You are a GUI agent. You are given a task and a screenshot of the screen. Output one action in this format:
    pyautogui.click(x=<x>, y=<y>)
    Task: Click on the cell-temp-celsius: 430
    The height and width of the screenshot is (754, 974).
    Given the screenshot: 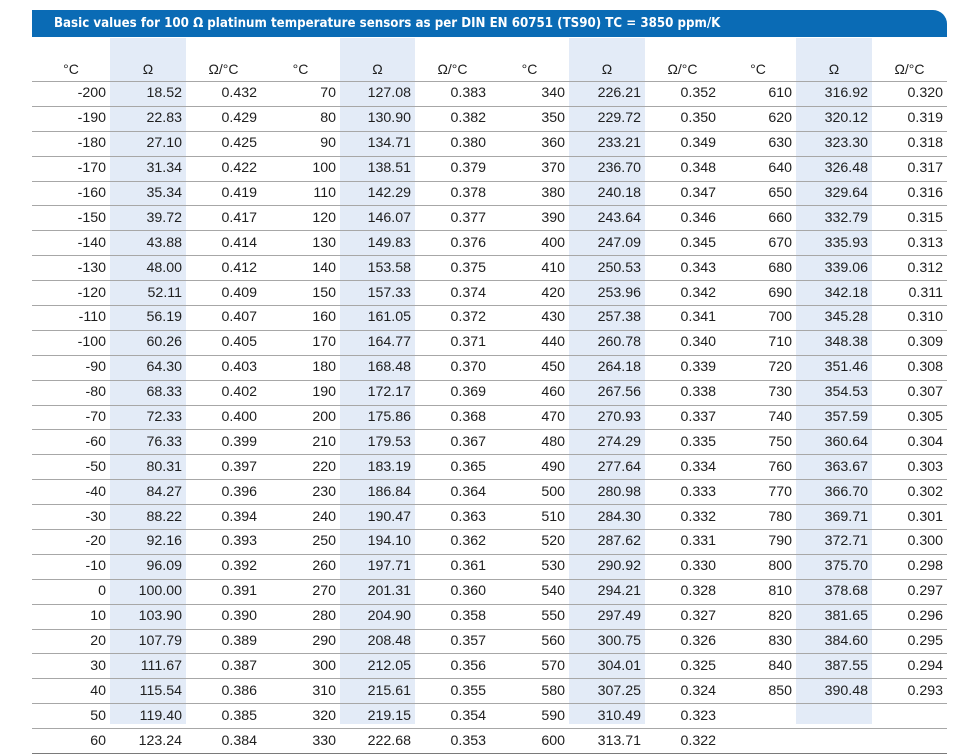 What is the action you would take?
    pyautogui.click(x=529, y=318)
    